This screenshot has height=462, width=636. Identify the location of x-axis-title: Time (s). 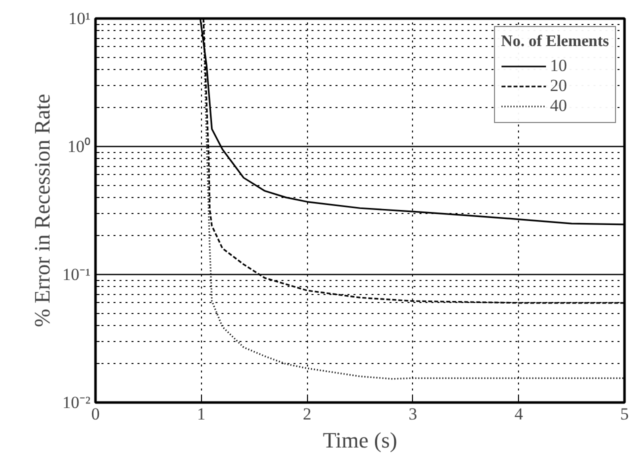
(360, 440).